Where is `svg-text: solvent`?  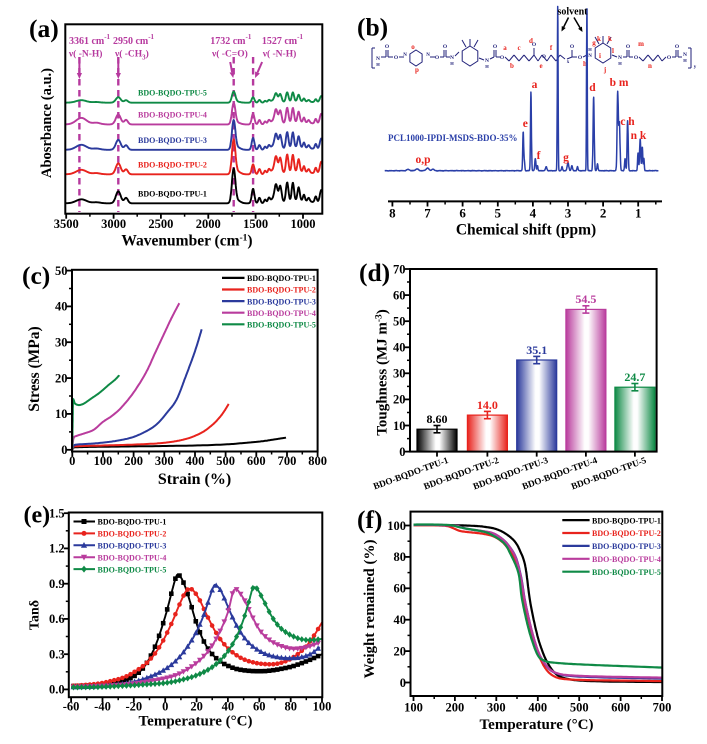 svg-text: solvent is located at coordinates (573, 12).